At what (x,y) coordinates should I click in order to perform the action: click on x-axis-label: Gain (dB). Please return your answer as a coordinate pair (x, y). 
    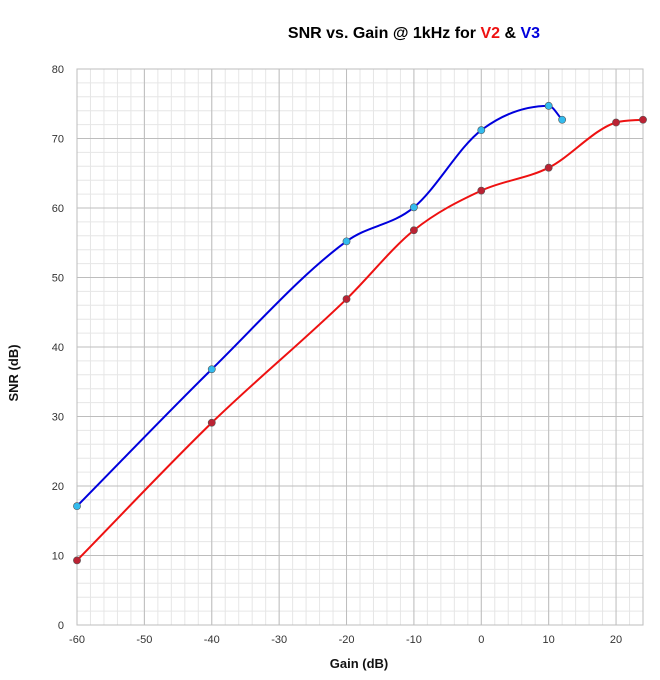
    Looking at the image, I should click on (359, 663).